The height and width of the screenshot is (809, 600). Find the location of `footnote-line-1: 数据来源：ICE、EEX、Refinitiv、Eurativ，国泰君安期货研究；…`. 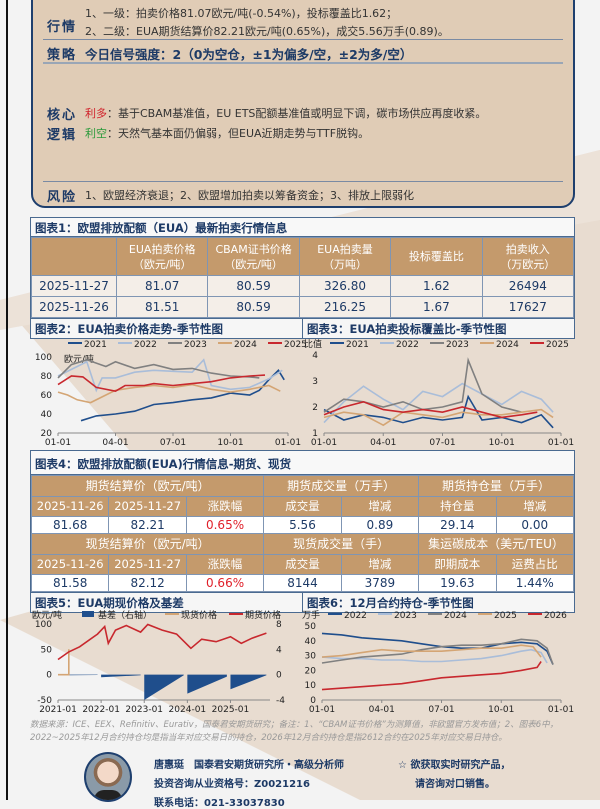

footnote-line-1: 数据来源：ICE、EEX、Refinitiv、Eurativ，国泰君安期货研究；… is located at coordinates (294, 725).